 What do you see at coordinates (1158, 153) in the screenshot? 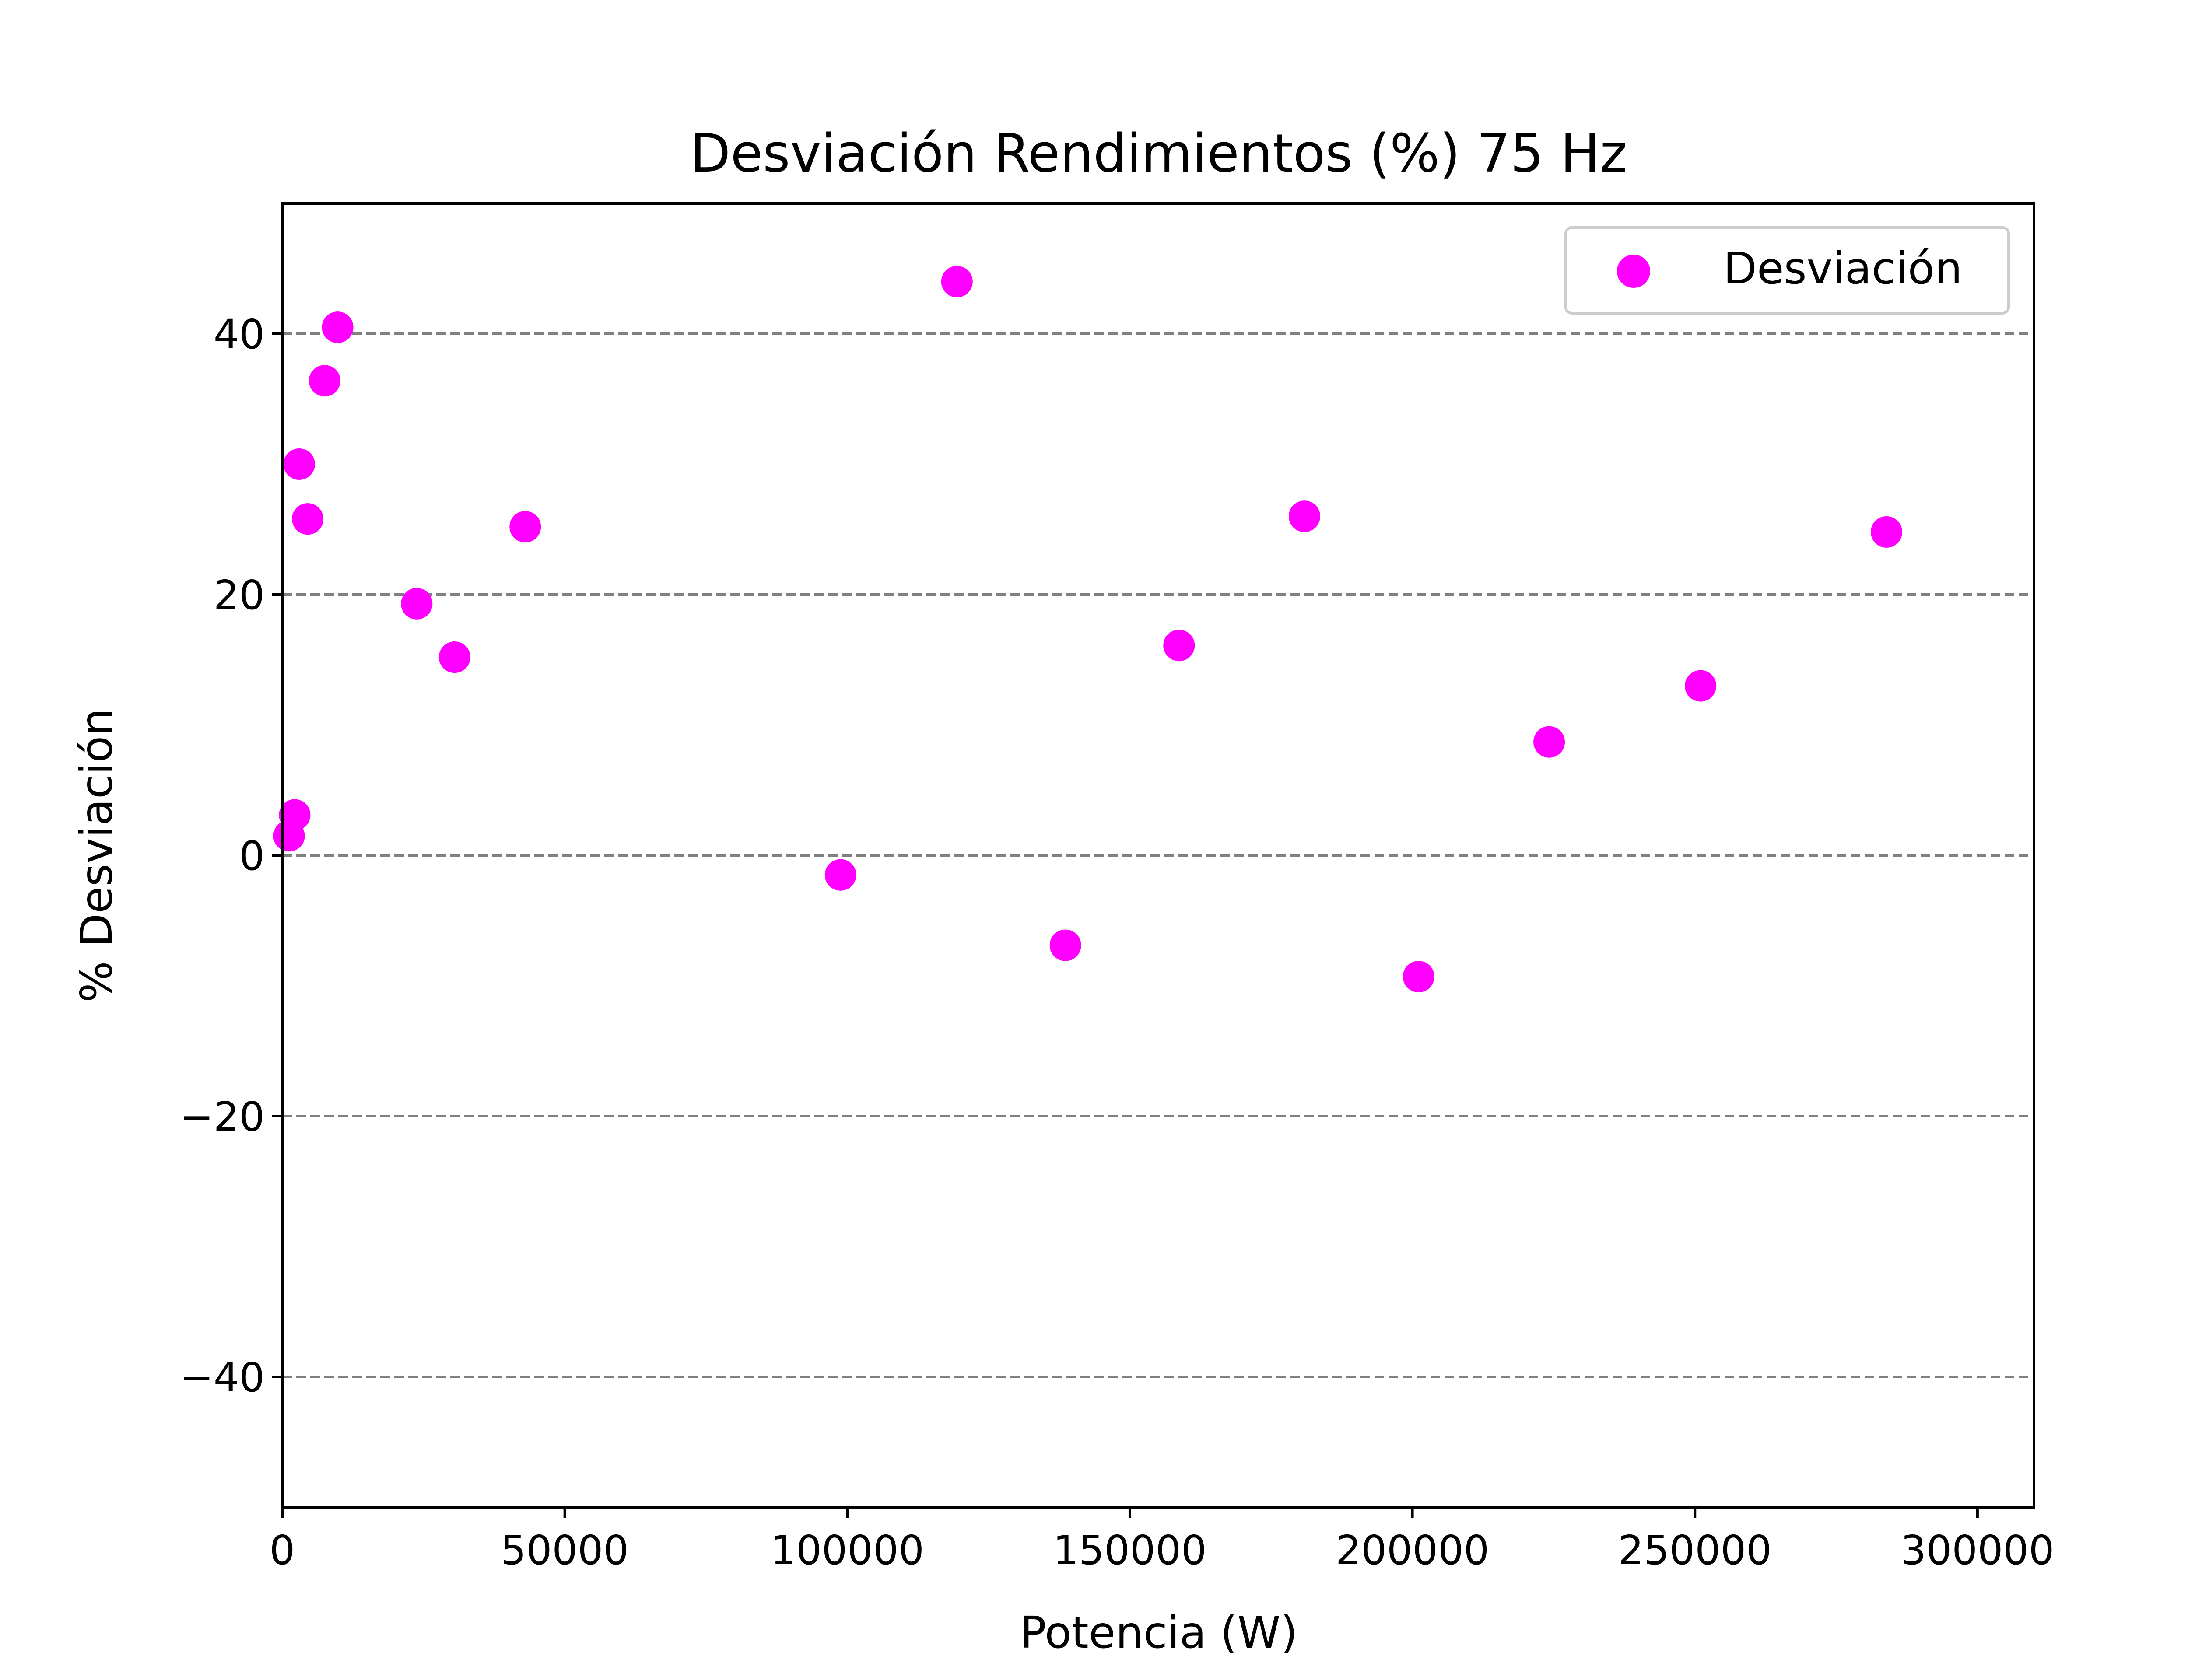
I see `chart-title: Desviación Rendimientos (%) 75 Hz` at bounding box center [1158, 153].